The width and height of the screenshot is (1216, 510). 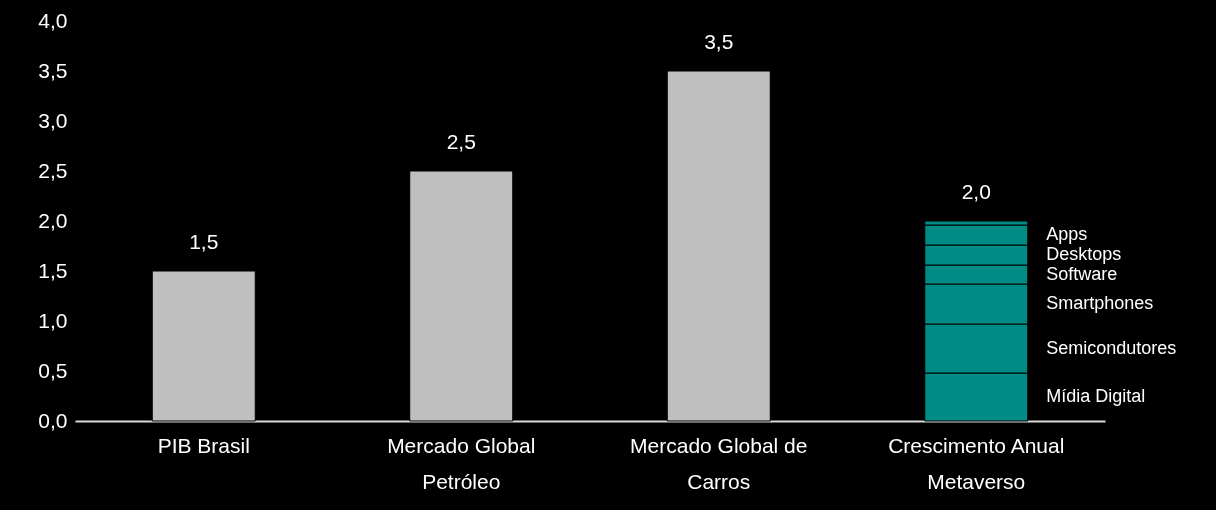 I want to click on series-label: Mídia Digital, so click(x=1096, y=396).